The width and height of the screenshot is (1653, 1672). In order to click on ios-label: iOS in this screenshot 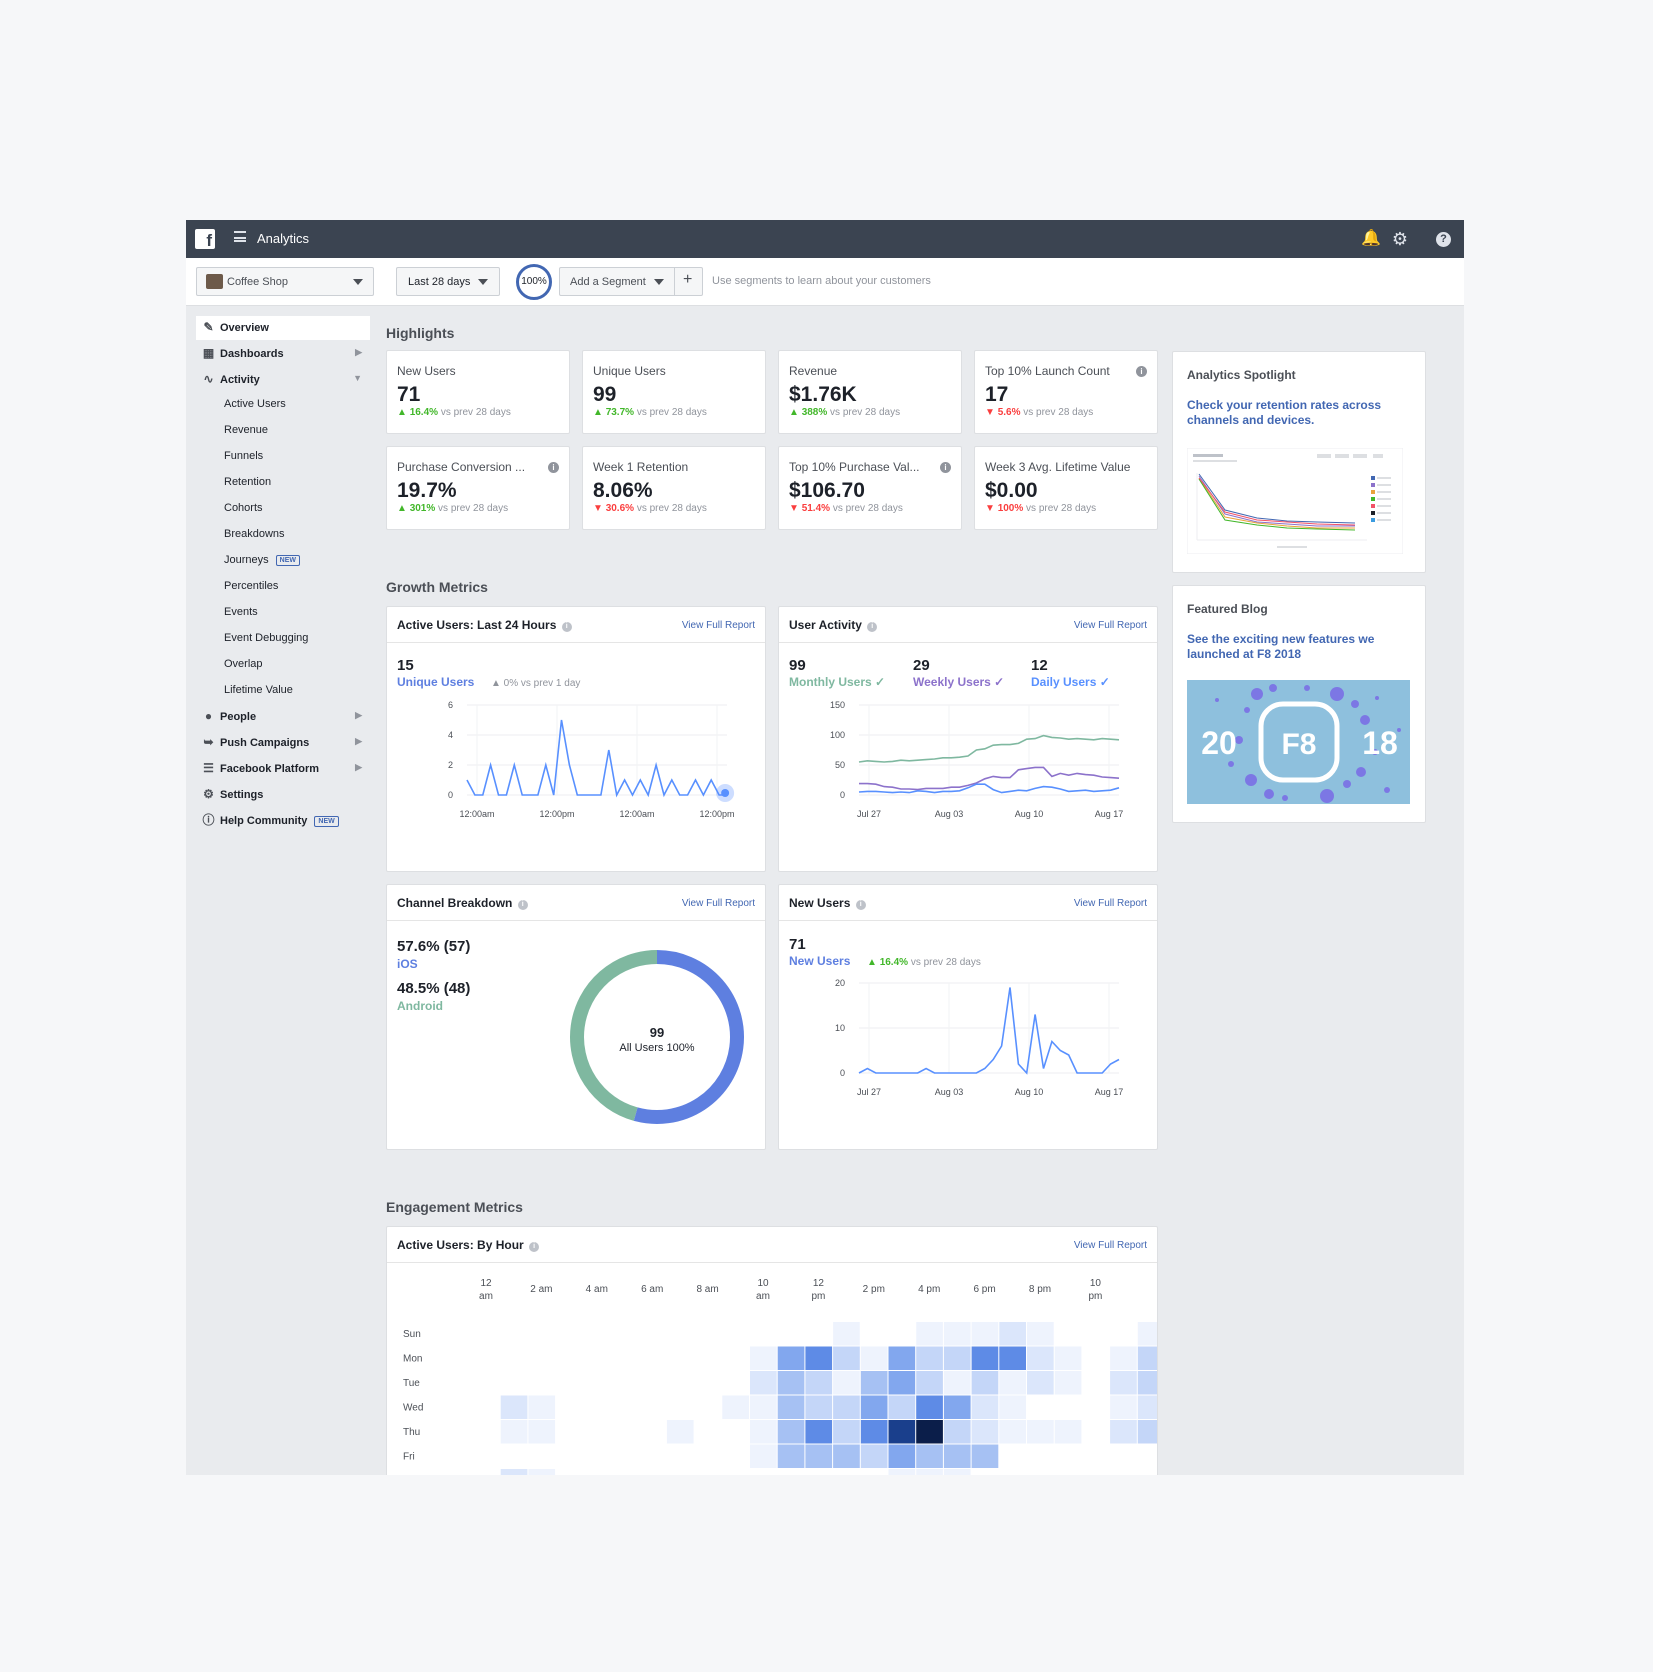, I will do `click(407, 964)`.